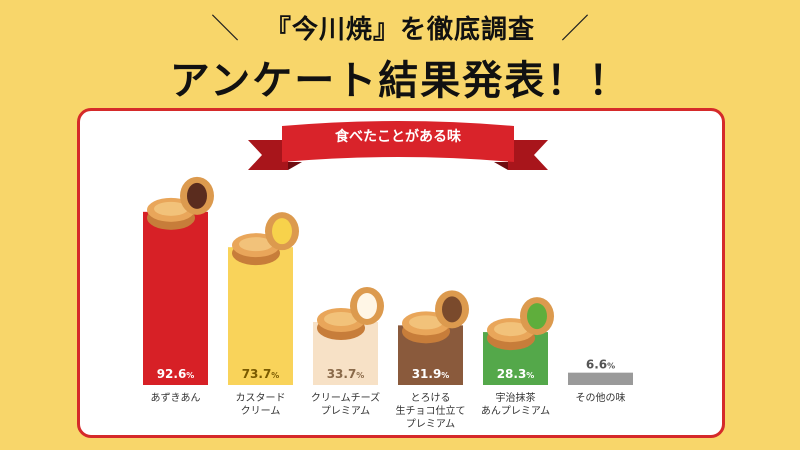 This screenshot has width=800, height=450. Describe the element at coordinates (600, 365) in the screenshot. I see `value-label-5: 6.6%` at that location.